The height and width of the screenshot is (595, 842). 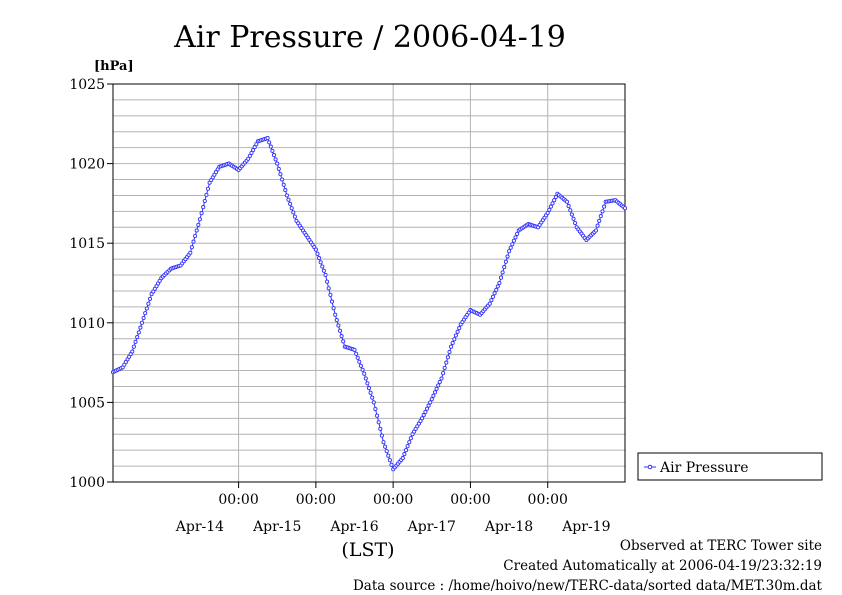 I want to click on y-axis-label: [hPa], so click(x=114, y=66).